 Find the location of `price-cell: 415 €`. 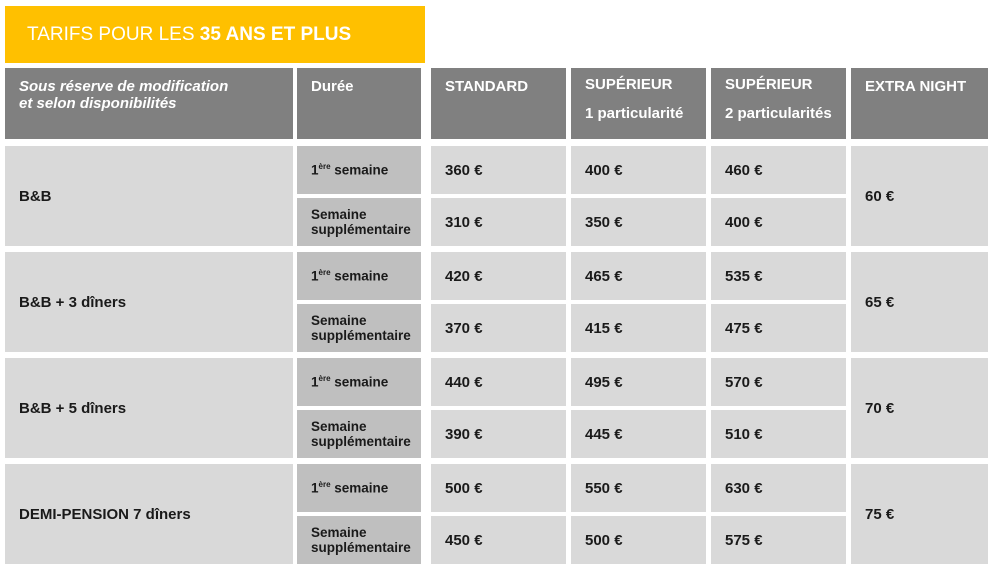

price-cell: 415 € is located at coordinates (638, 328).